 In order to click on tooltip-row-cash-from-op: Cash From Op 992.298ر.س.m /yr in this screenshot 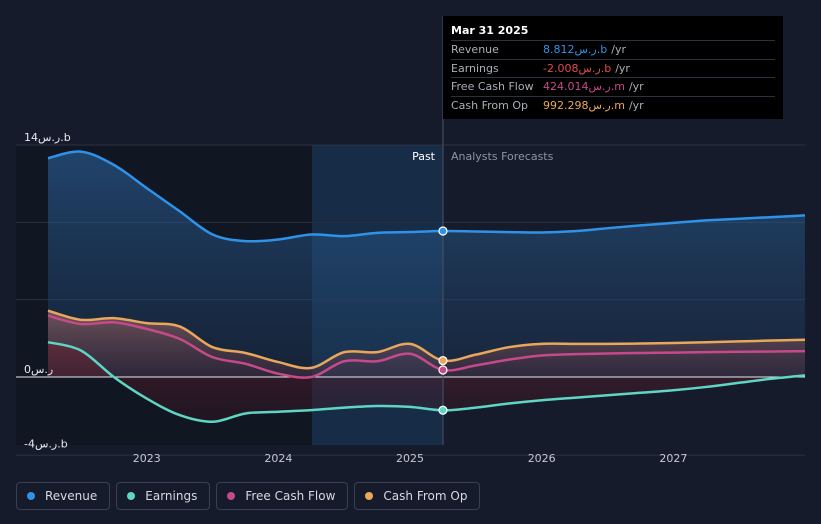, I will do `click(613, 105)`.